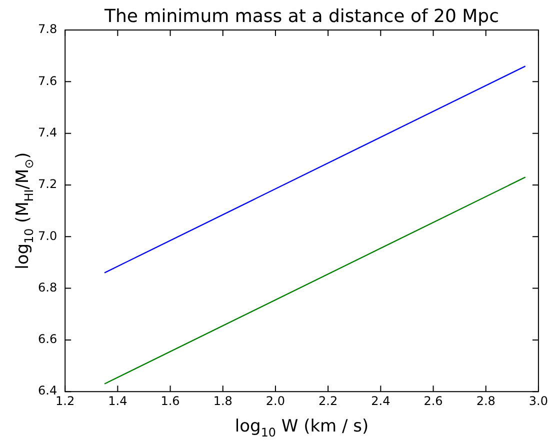  Describe the element at coordinates (276, 401) in the screenshot. I see `x-tick-label: 2.0` at that location.